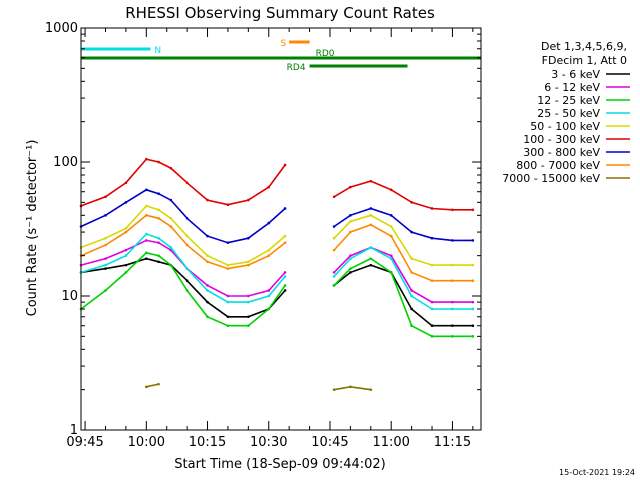 This screenshot has width=640, height=480. I want to click on legend-label: 300 - 800 keV, so click(561, 152).